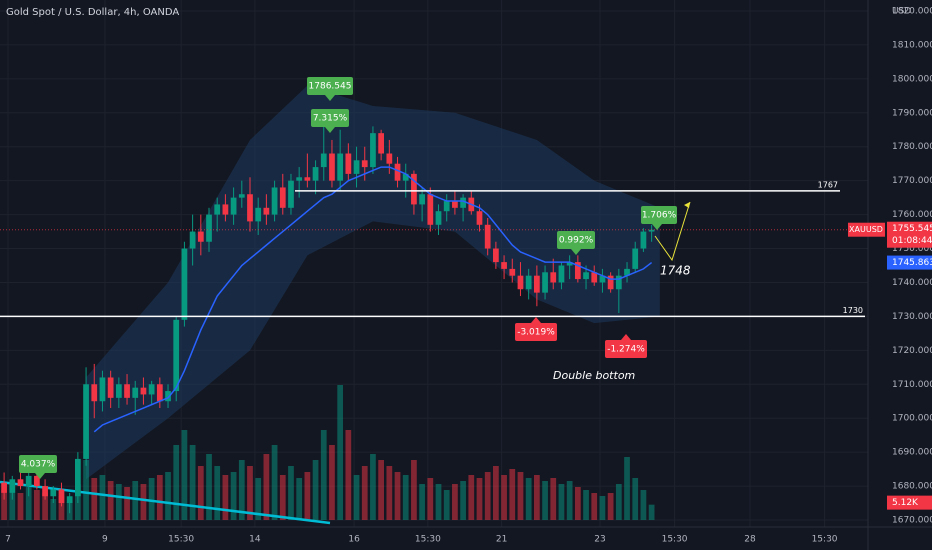 The width and height of the screenshot is (932, 550). What do you see at coordinates (626, 346) in the screenshot?
I see `annotation: -1.274%` at bounding box center [626, 346].